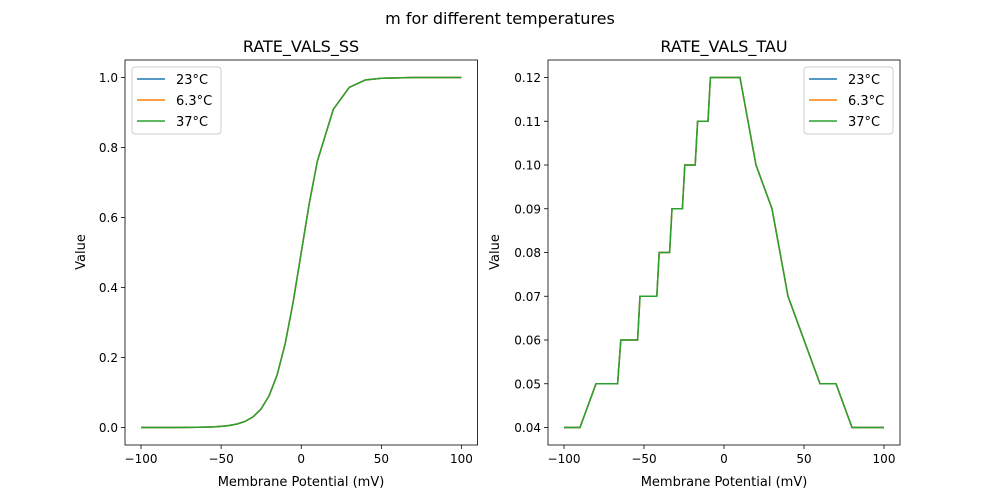  I want to click on left-x-axis-label: Membrane Potential (mV), so click(301, 482).